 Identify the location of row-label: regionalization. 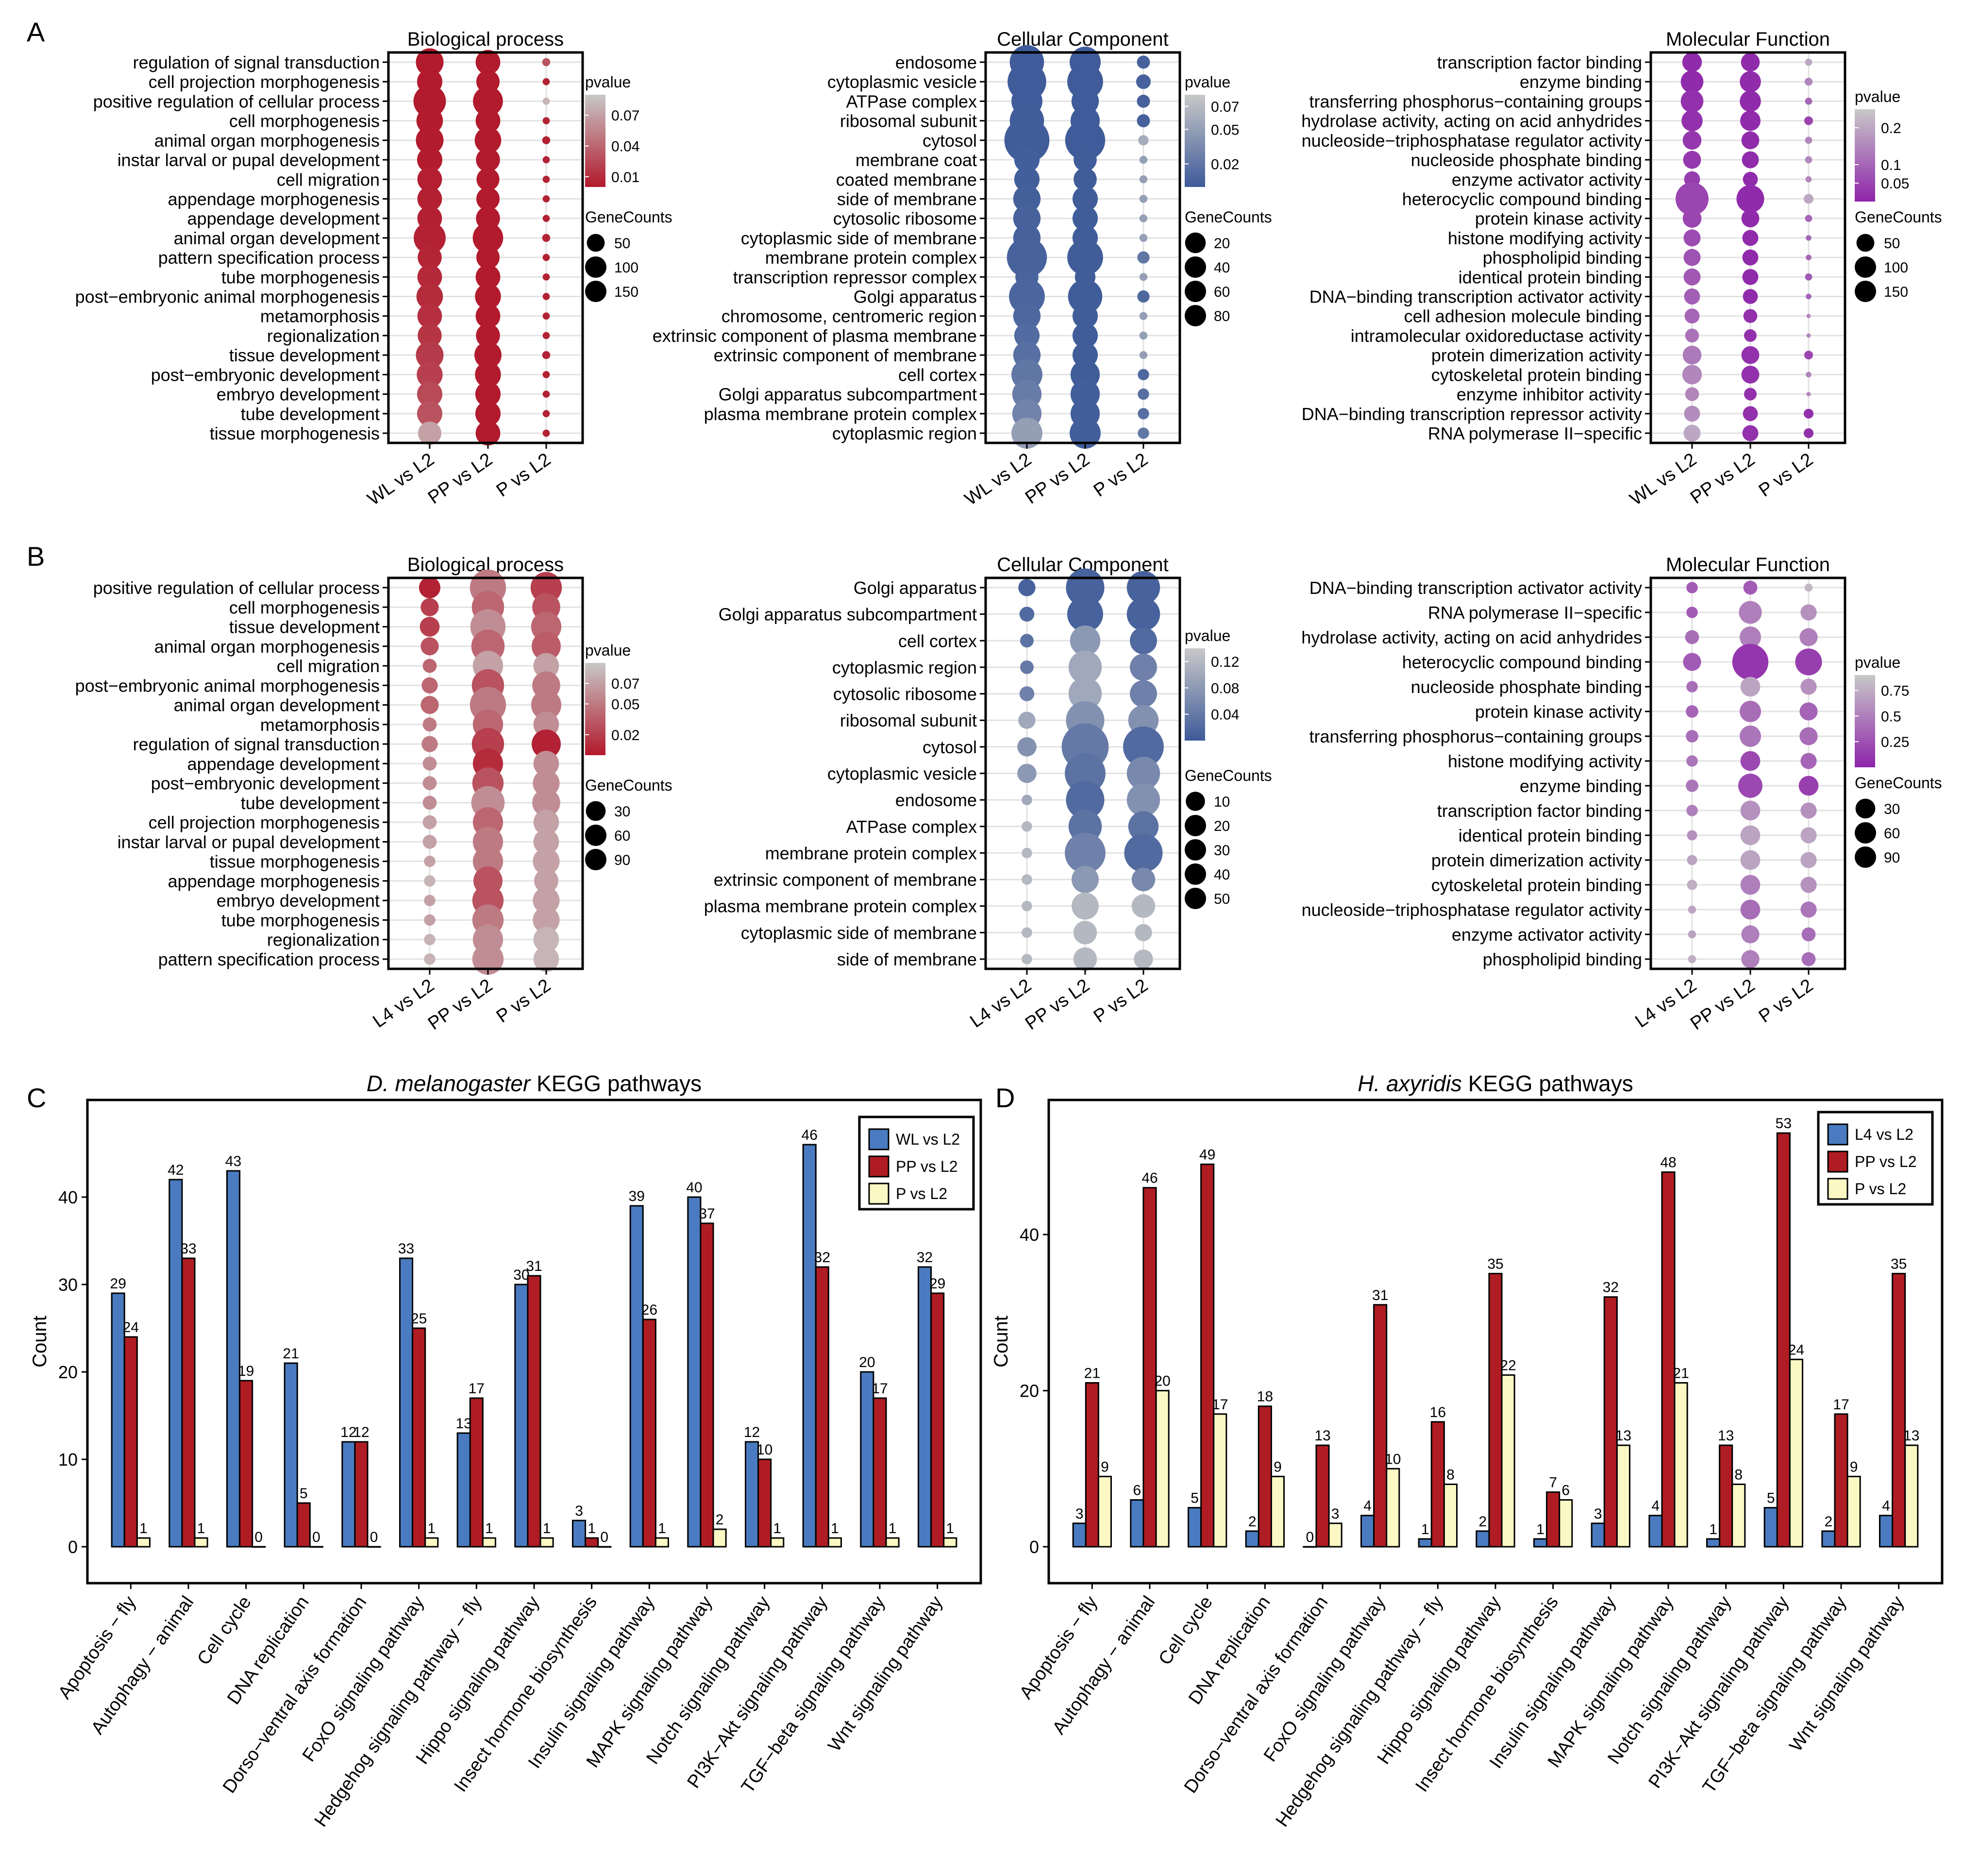
(323, 336).